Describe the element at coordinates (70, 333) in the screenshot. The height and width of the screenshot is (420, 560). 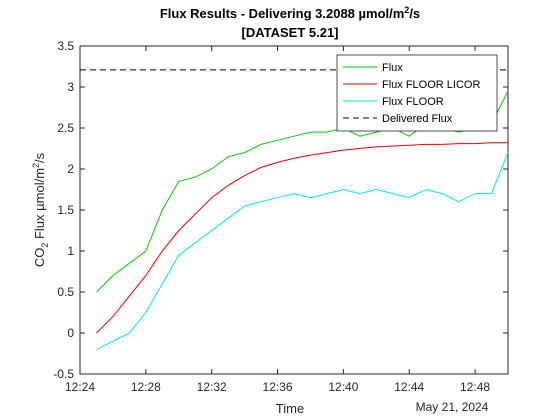
I see `y-tick-label-1: 0` at that location.